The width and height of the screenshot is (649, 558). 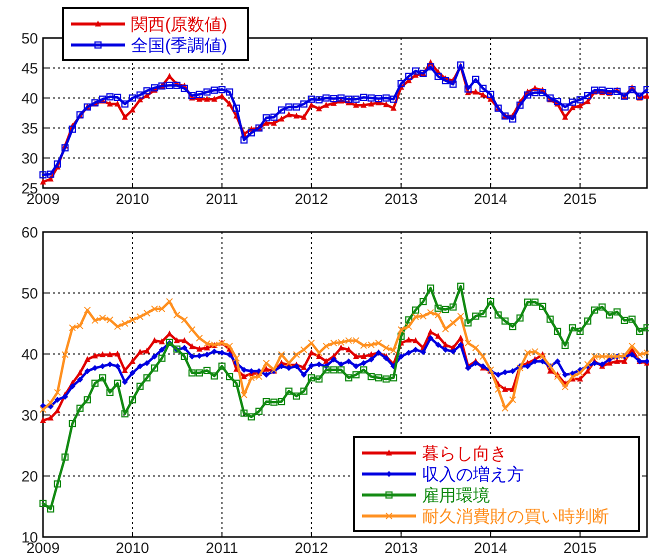 What do you see at coordinates (179, 24) in the screenshot?
I see `legend-label: 関西(原数値)` at bounding box center [179, 24].